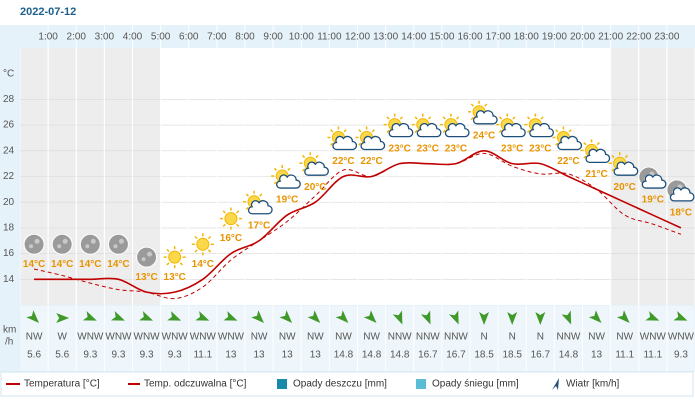 This screenshot has width=695, height=413. I want to click on y-tick-label: 26, so click(9, 125).